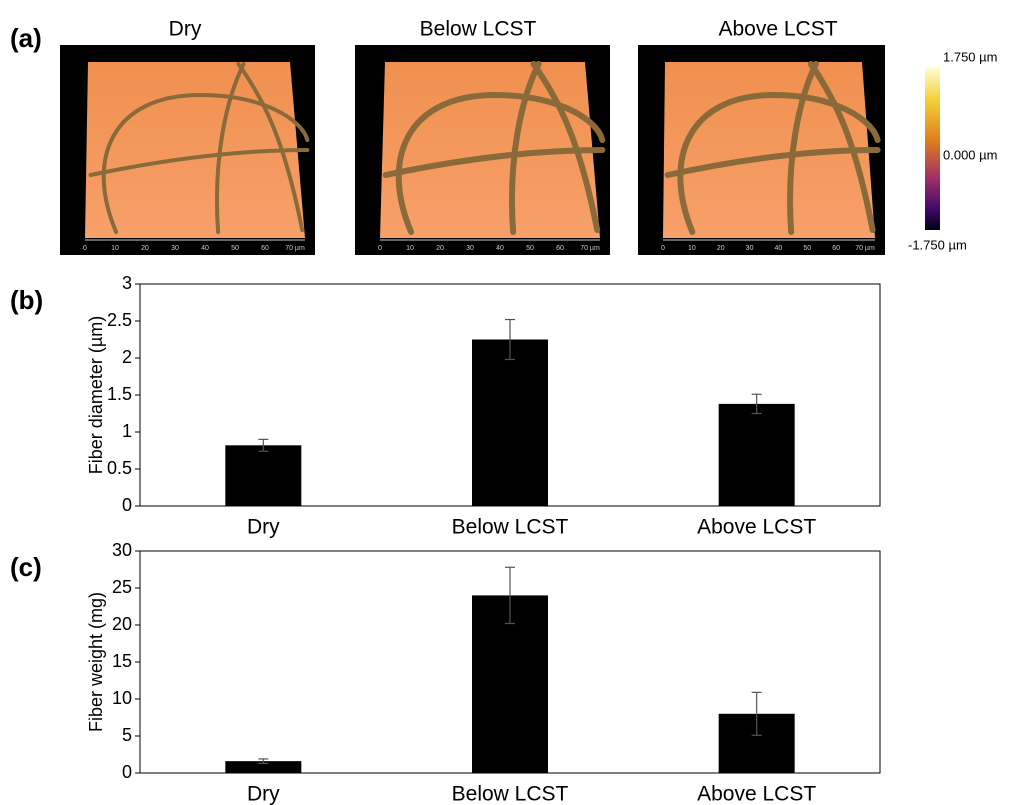 Image resolution: width=1015 pixels, height=805 pixels. Describe the element at coordinates (26, 567) in the screenshot. I see `panel-label: (c)` at that location.